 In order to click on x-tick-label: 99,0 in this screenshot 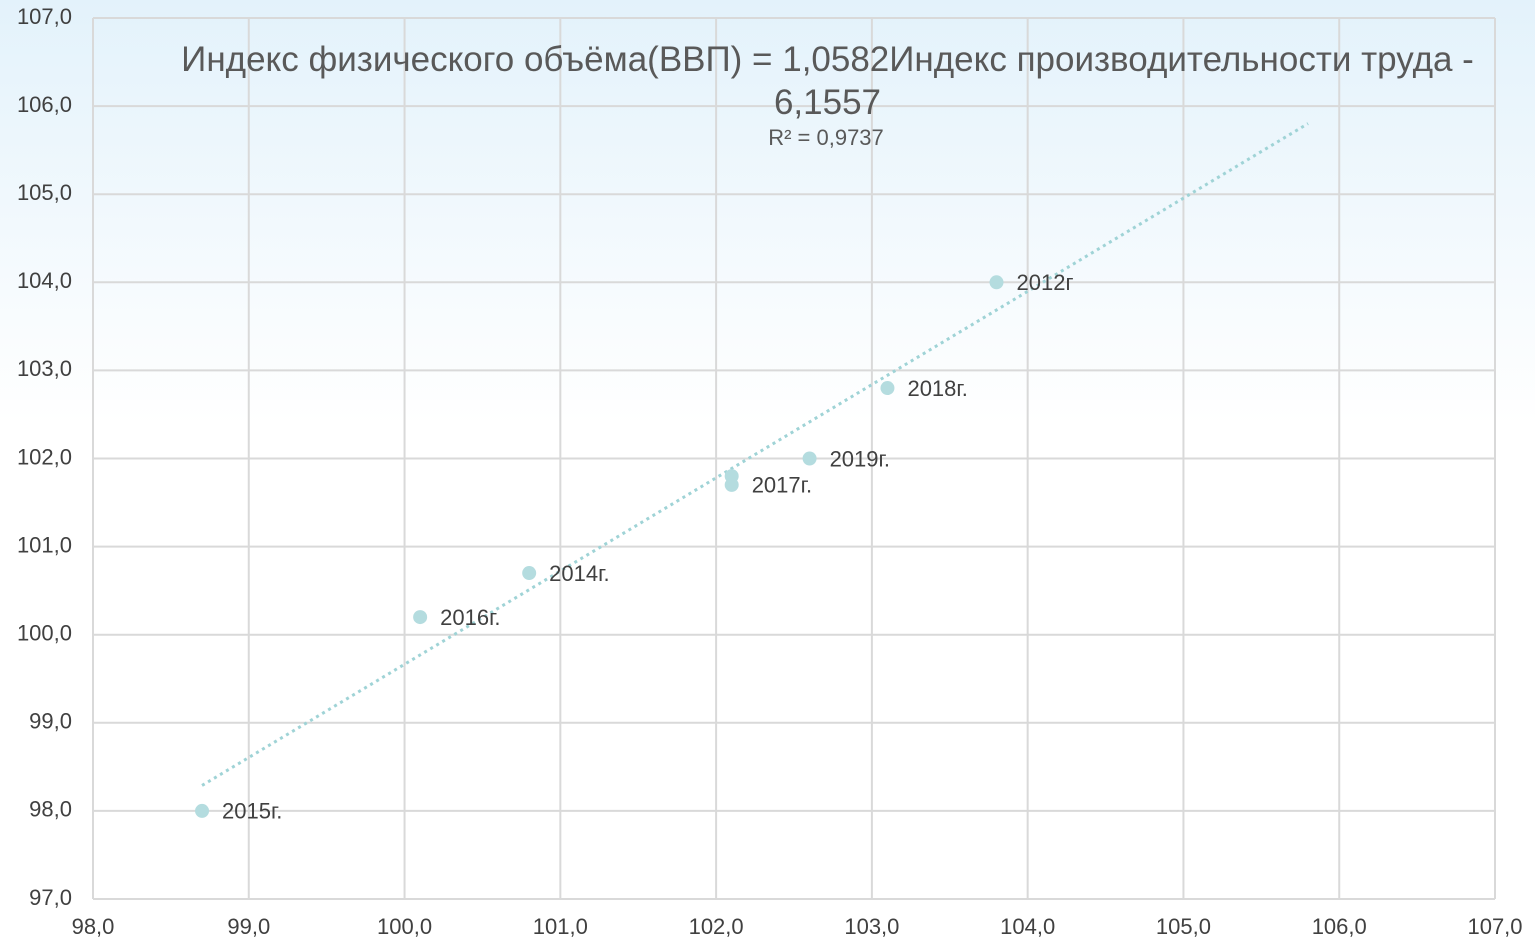, I will do `click(248, 926)`.